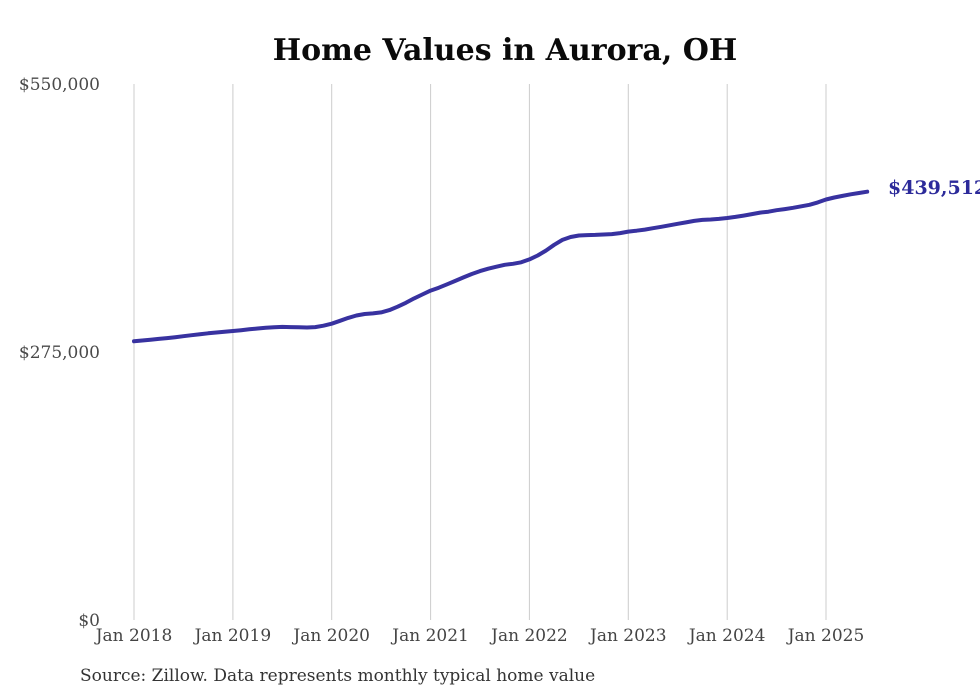 The width and height of the screenshot is (980, 699). Describe the element at coordinates (134, 636) in the screenshot. I see `x-tick-label: Jan 2018` at that location.